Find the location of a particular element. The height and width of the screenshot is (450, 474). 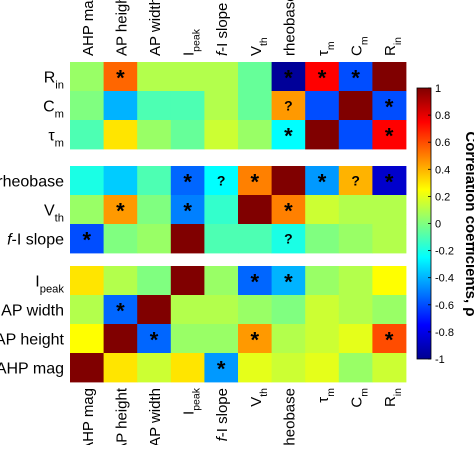

row-label: τm is located at coordinates (56, 139).